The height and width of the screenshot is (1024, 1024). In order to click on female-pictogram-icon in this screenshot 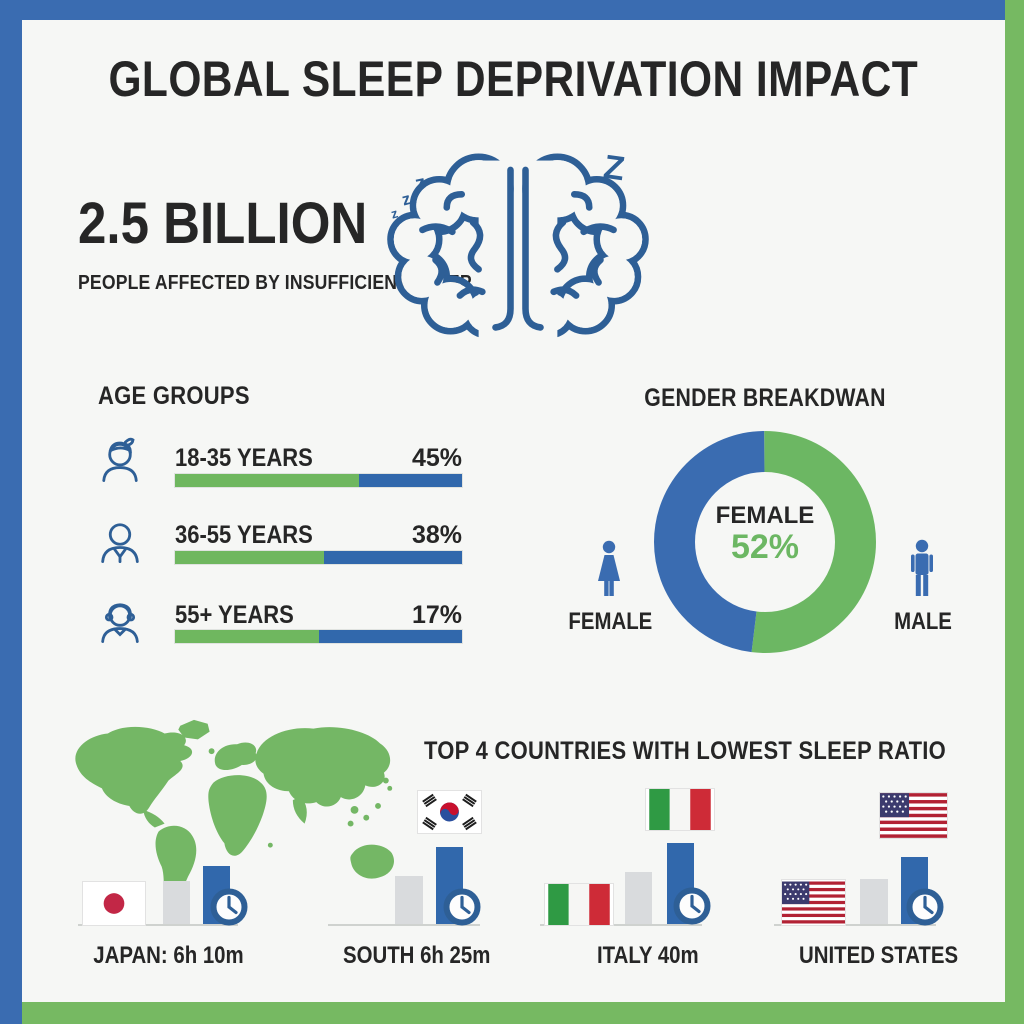, I will do `click(609, 568)`.